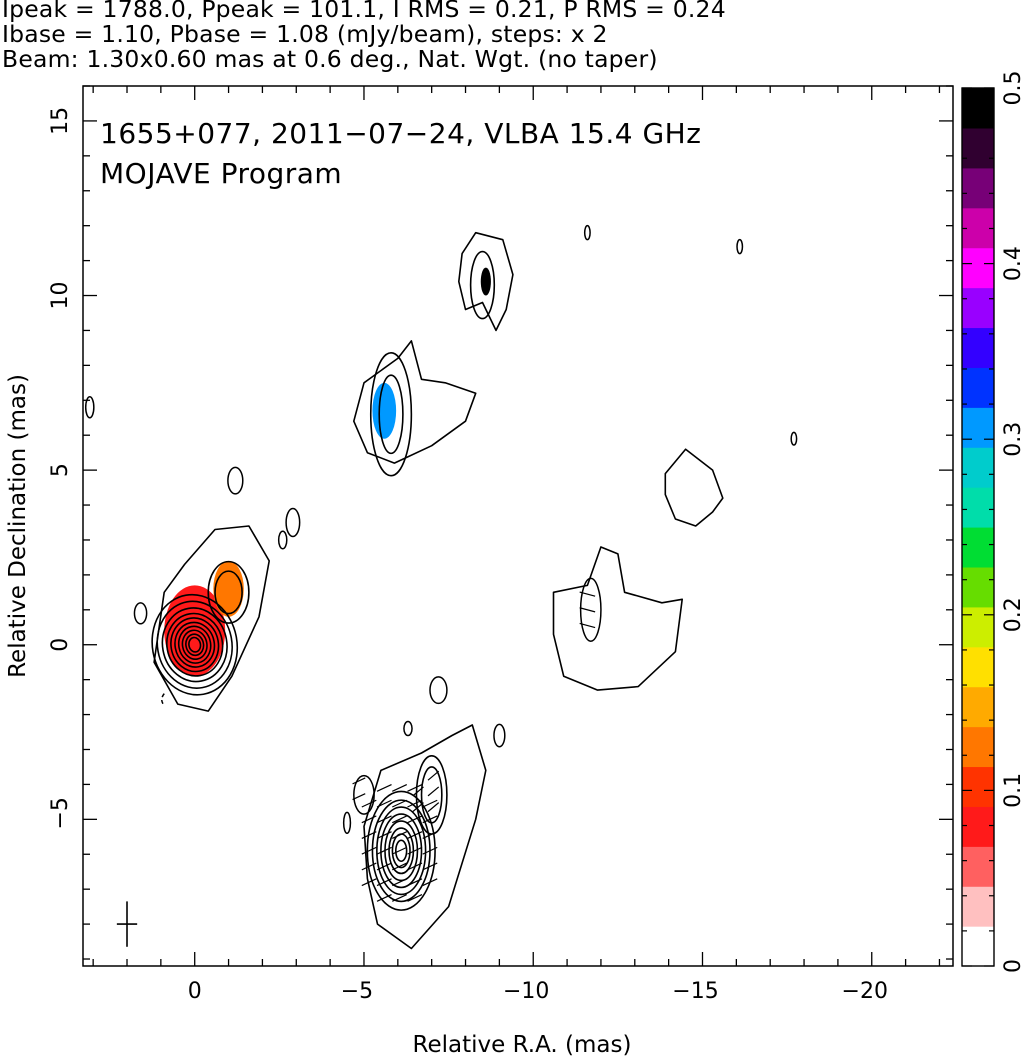  I want to click on colorbar-tick-label-2: 0.2, so click(1011, 614).